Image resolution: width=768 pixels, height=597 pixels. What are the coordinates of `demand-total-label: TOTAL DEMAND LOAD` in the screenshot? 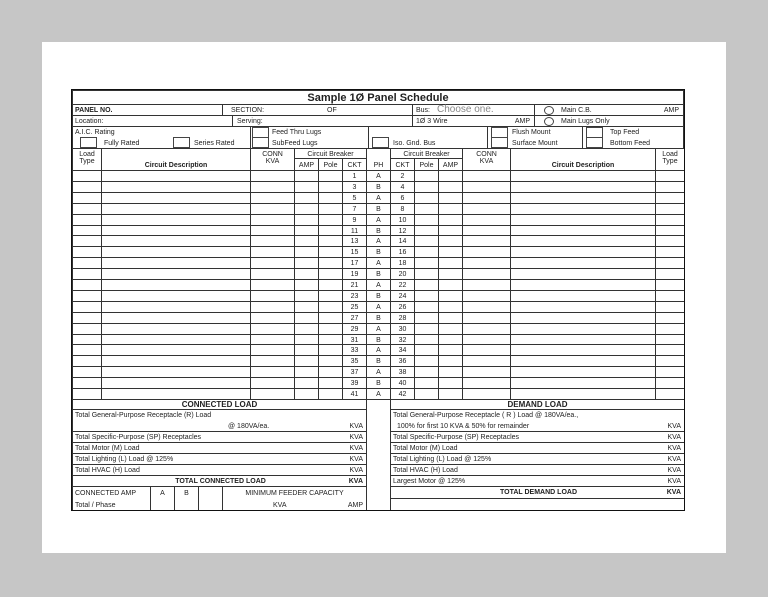 It's located at (538, 492).